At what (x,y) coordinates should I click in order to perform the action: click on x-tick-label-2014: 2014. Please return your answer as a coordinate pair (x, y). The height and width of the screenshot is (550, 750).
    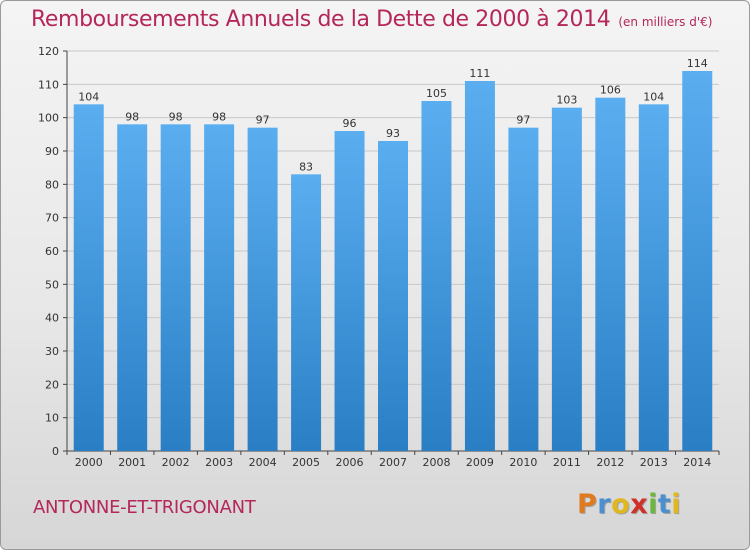
    Looking at the image, I should click on (697, 462).